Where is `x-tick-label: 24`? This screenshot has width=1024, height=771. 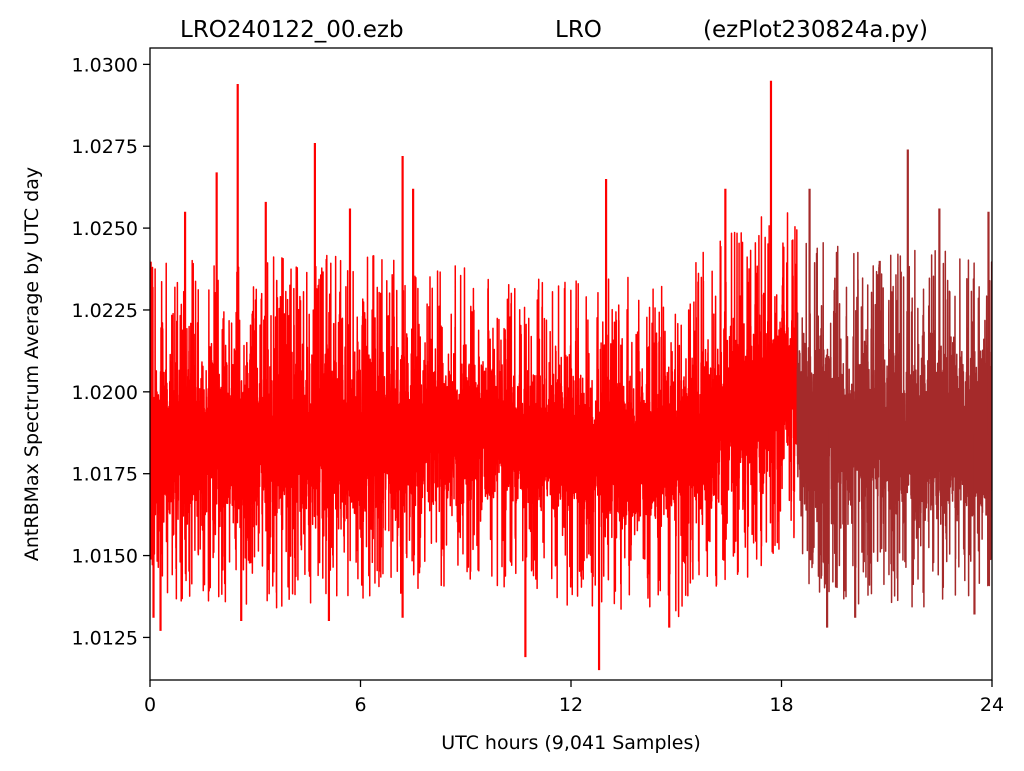 x-tick-label: 24 is located at coordinates (992, 705).